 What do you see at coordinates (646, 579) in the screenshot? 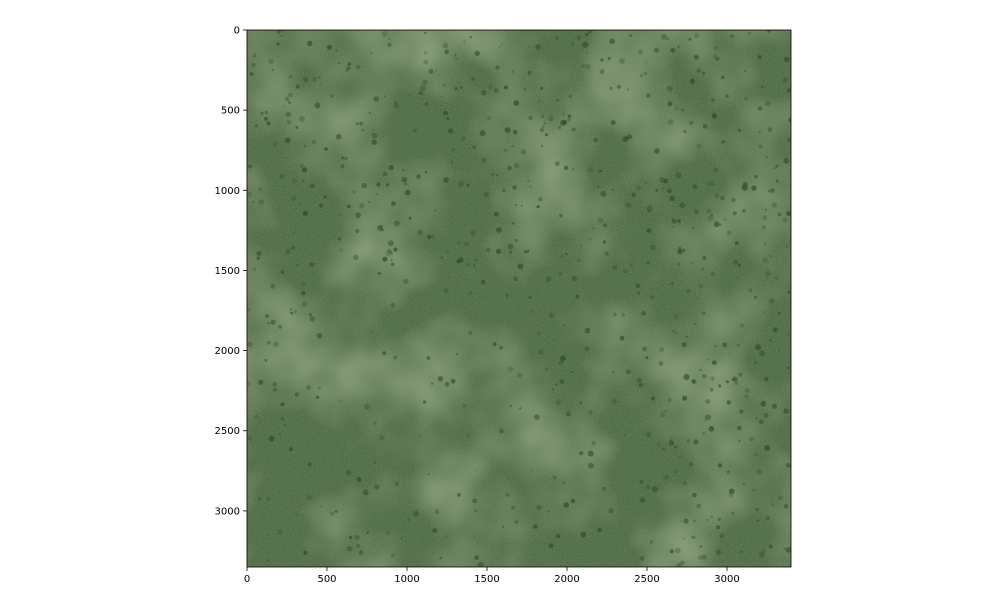
I see `x-tick-label: 2500` at bounding box center [646, 579].